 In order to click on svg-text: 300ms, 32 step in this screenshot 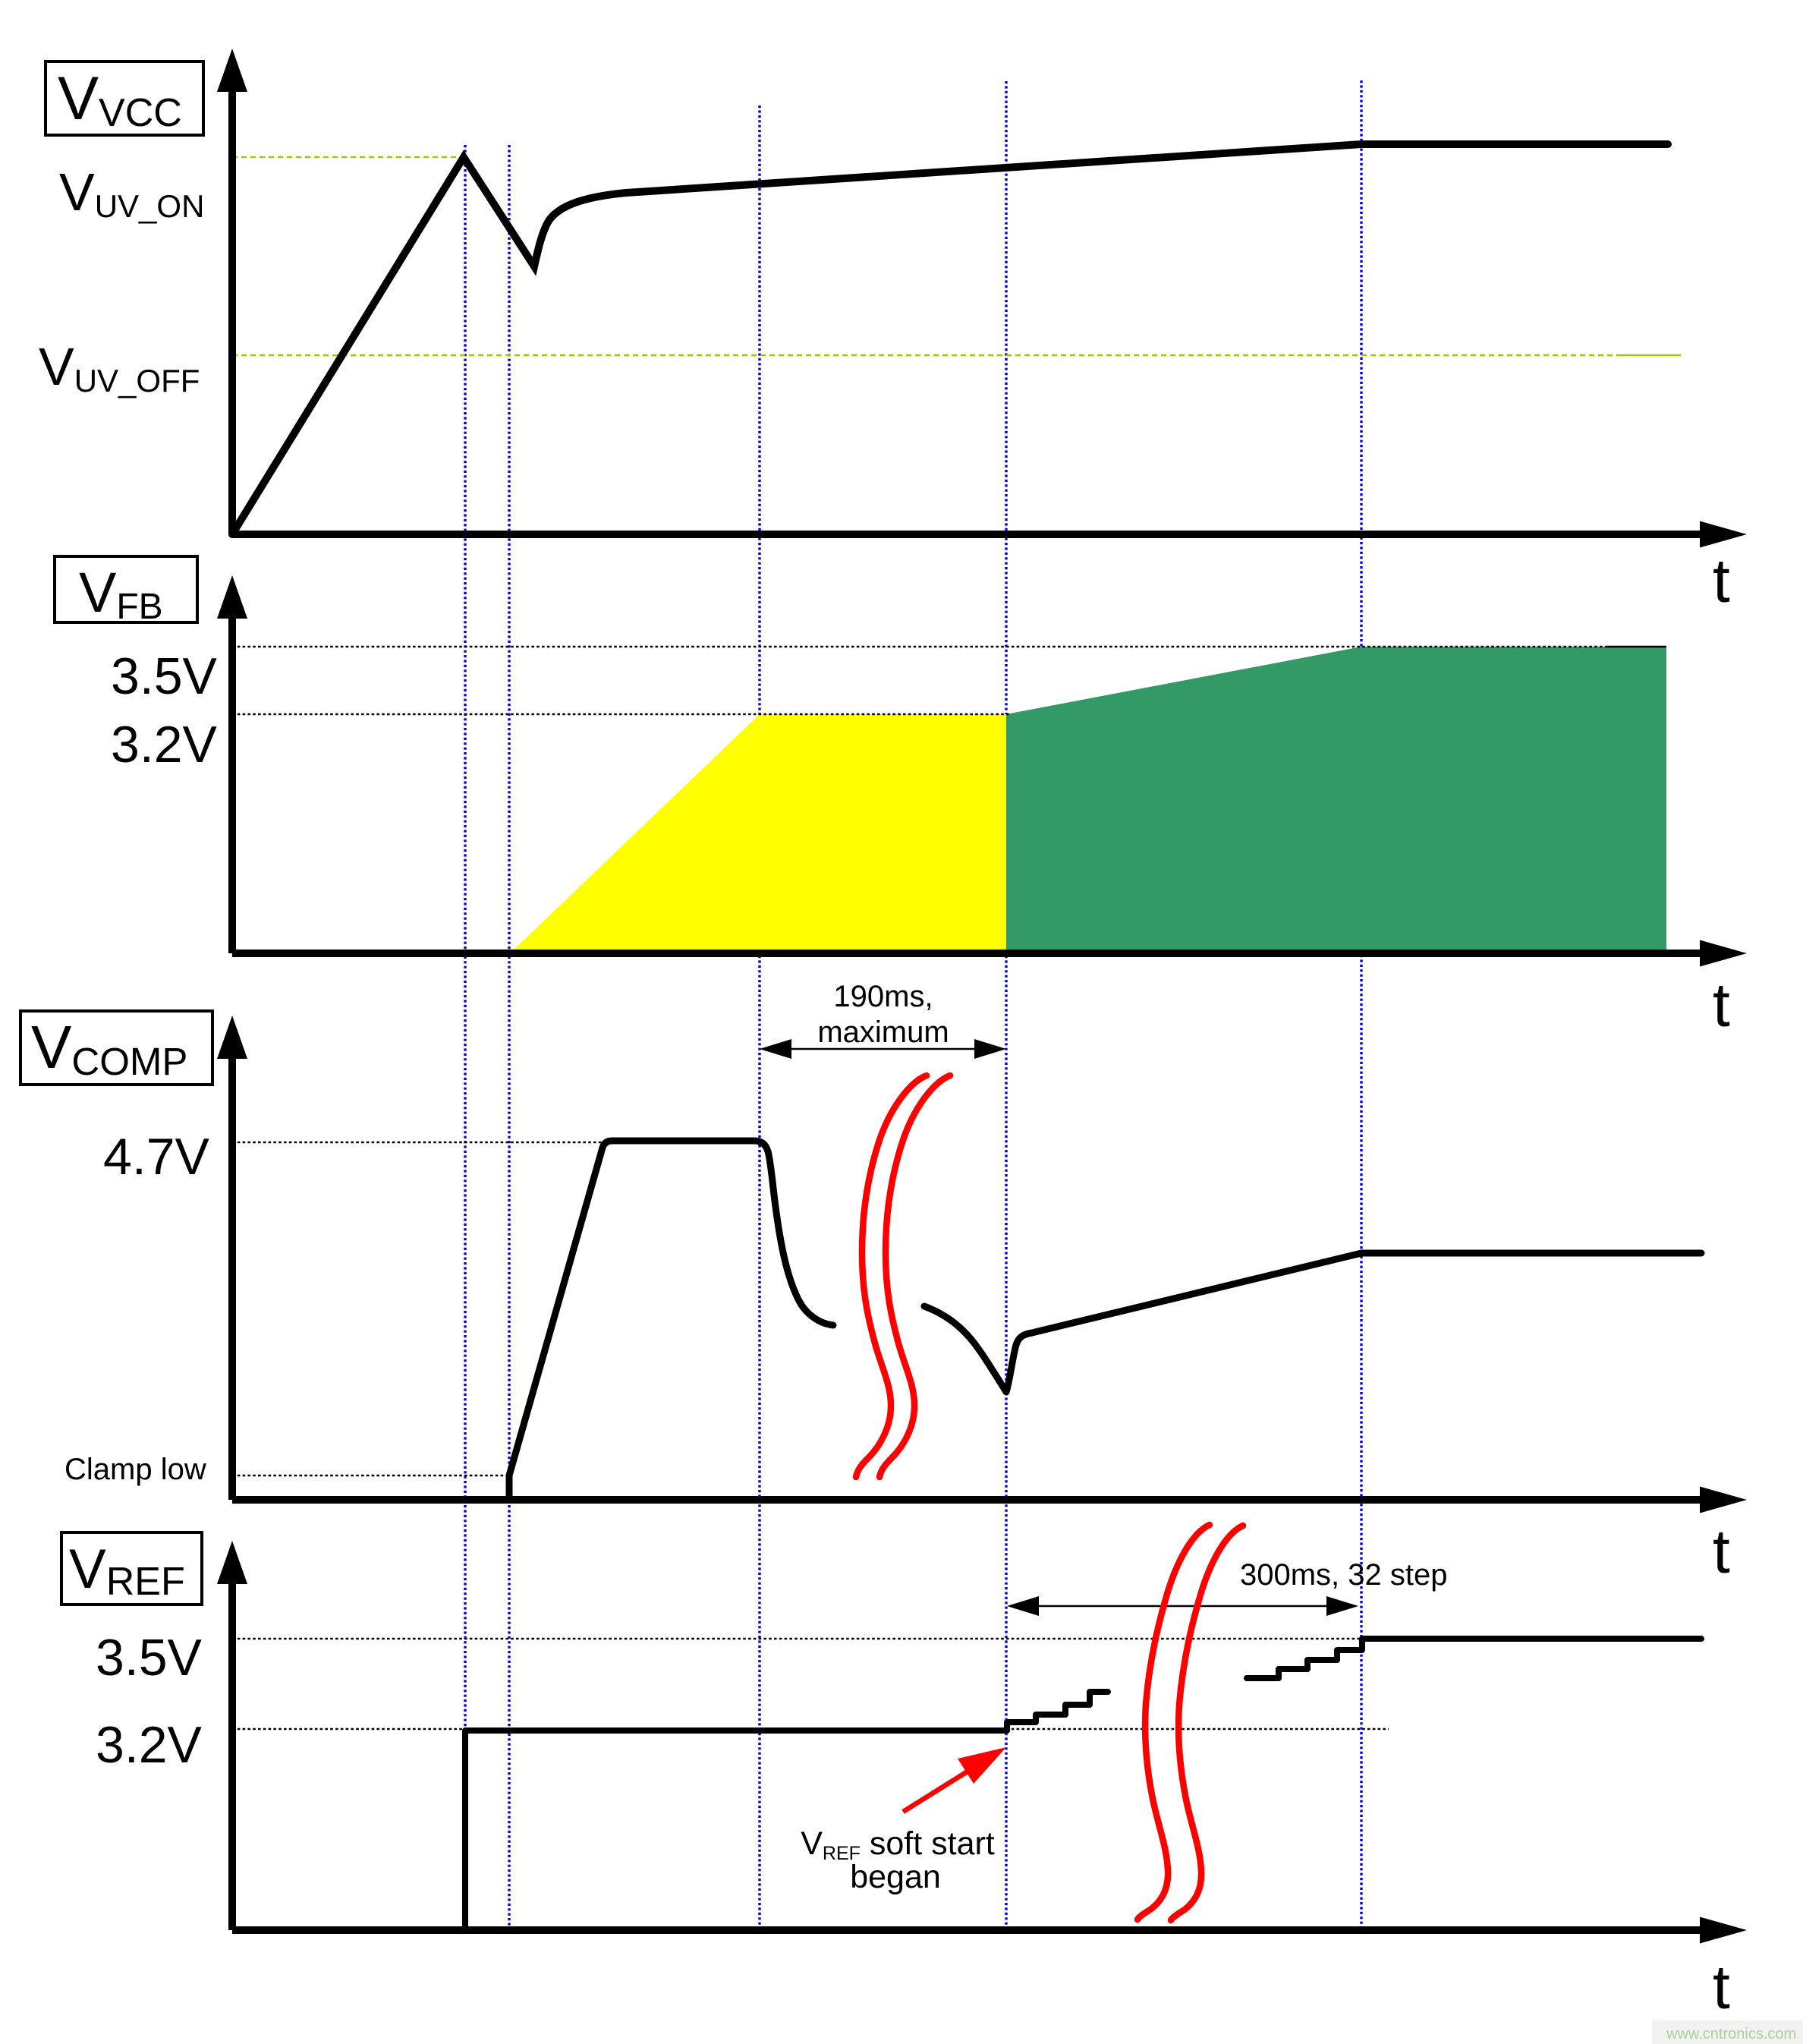, I will do `click(1344, 1575)`.